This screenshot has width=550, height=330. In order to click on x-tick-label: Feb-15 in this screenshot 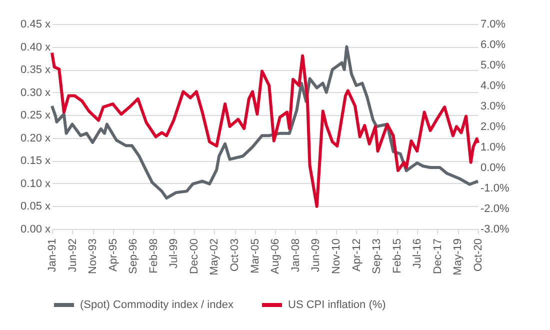, I will do `click(397, 256)`.